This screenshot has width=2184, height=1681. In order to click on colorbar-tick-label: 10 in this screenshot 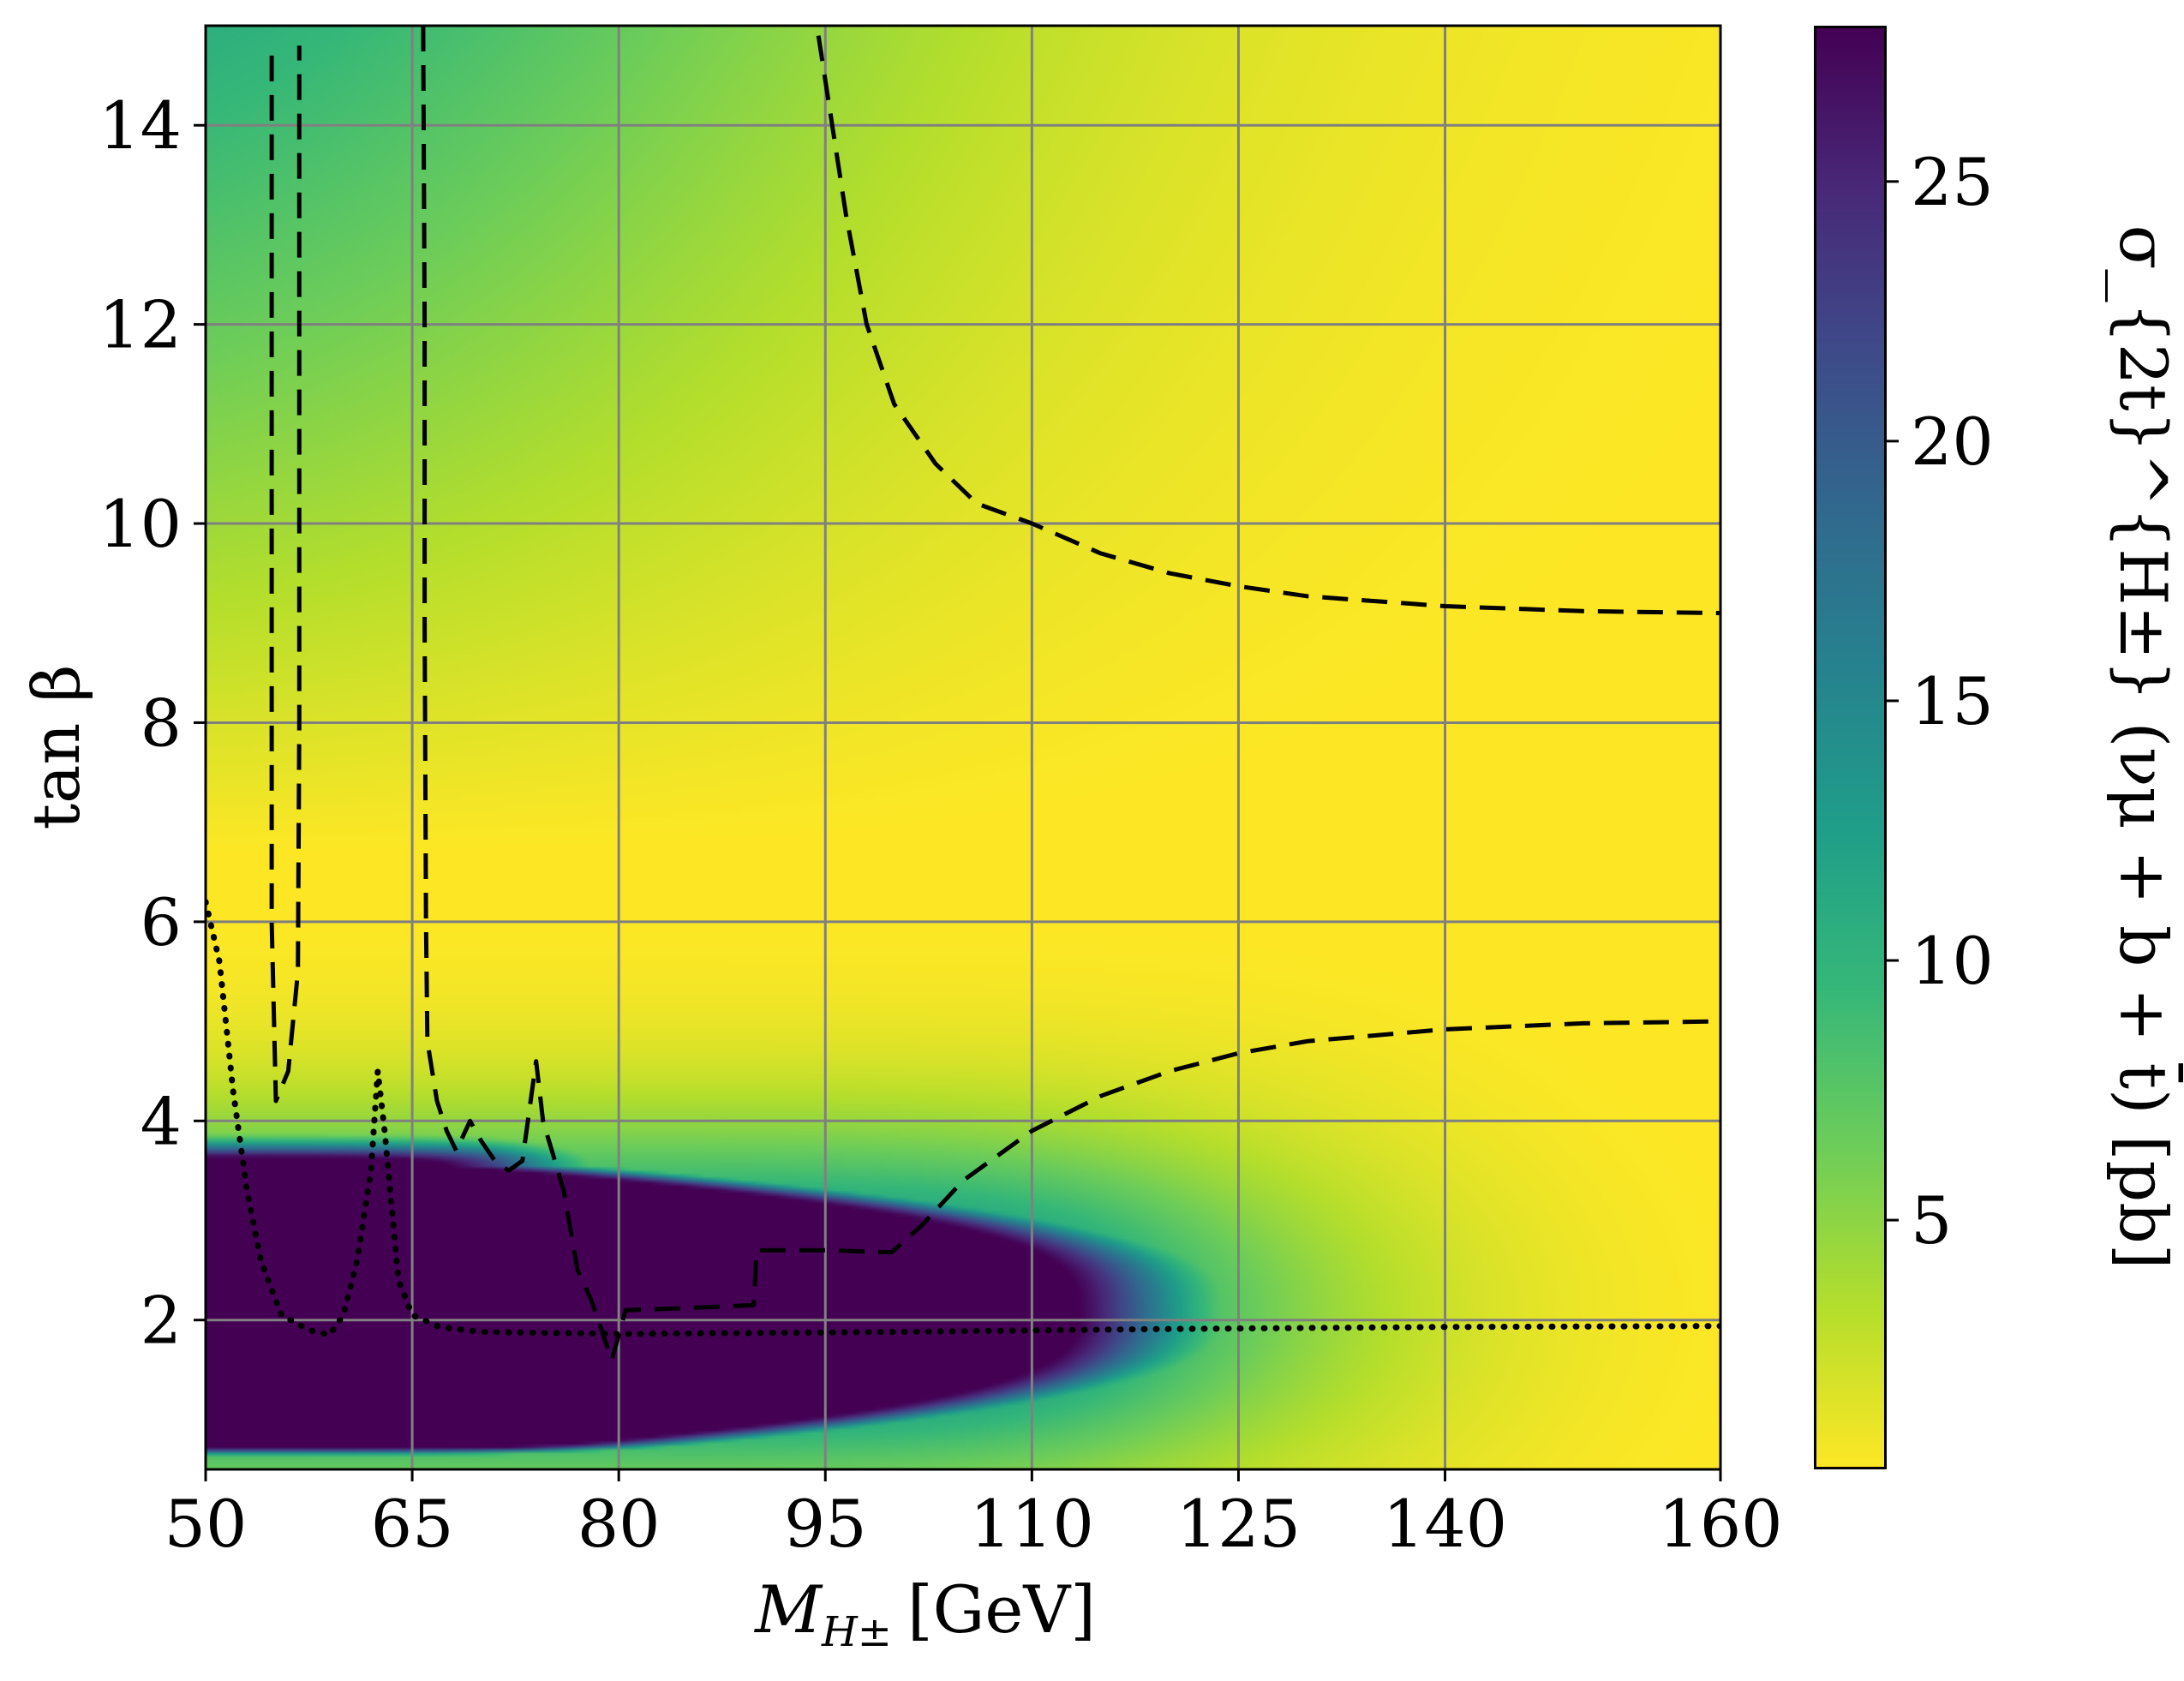, I will do `click(1952, 961)`.